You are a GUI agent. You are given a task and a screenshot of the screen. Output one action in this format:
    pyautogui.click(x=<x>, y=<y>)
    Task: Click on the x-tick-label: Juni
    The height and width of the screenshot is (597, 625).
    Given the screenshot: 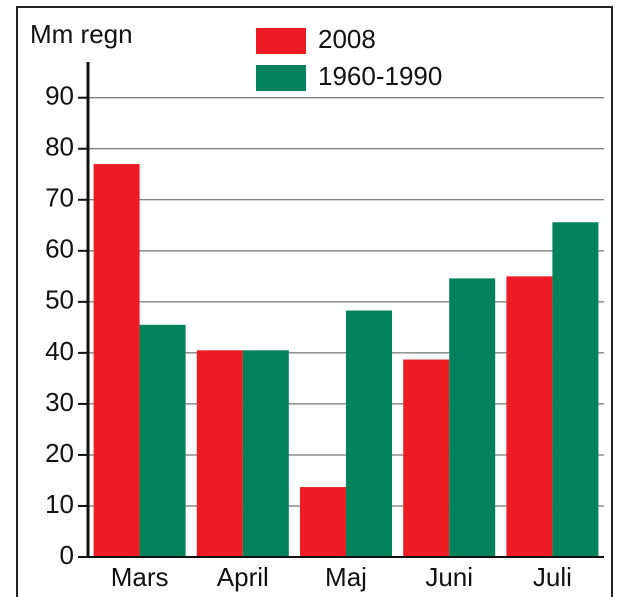 What is the action you would take?
    pyautogui.click(x=449, y=577)
    